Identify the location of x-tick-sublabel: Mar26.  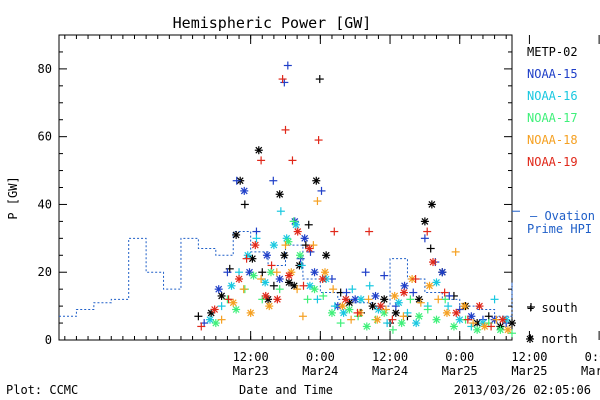
(590, 371).